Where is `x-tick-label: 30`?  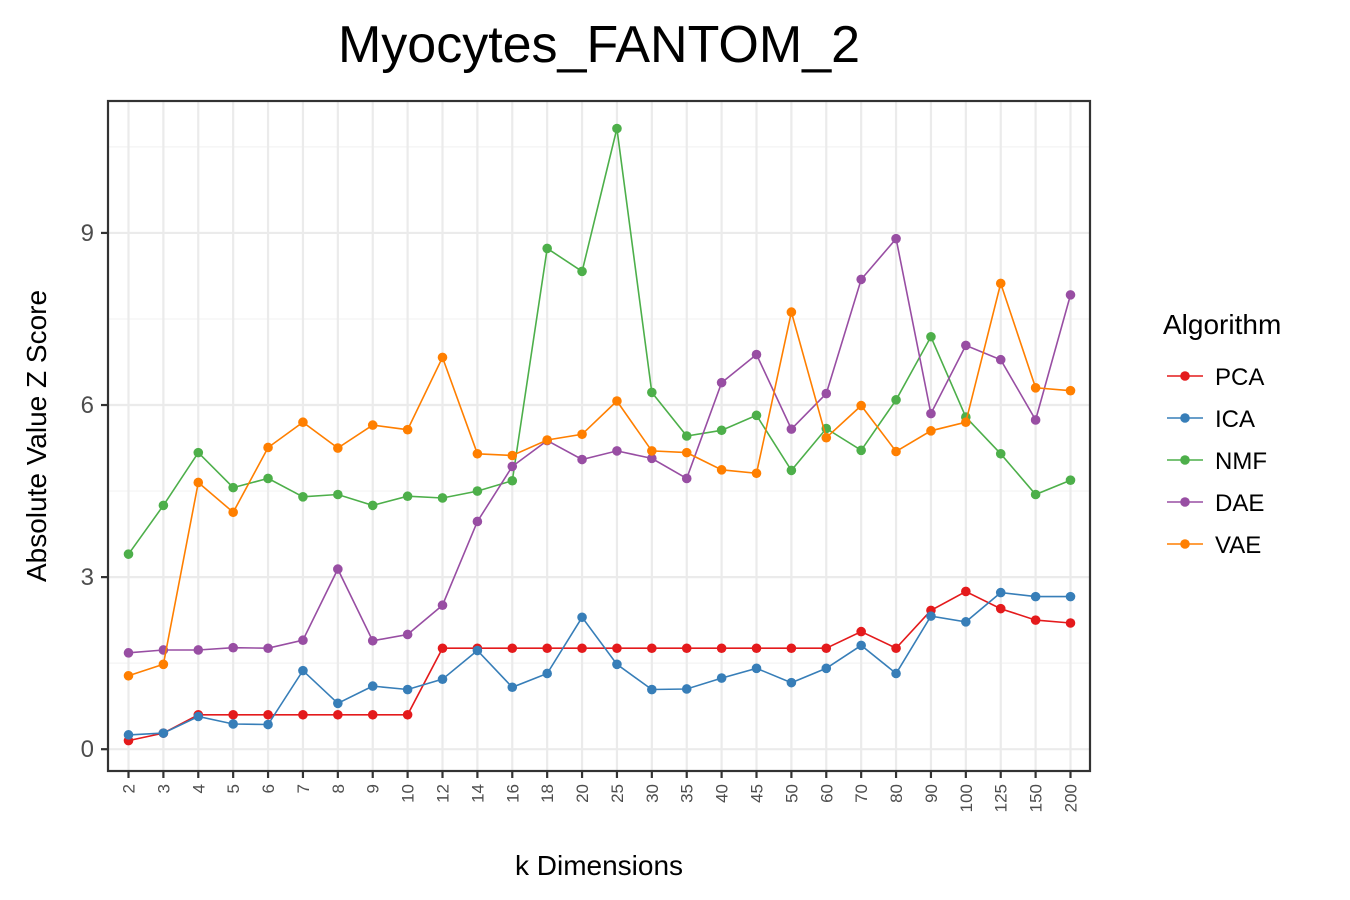
x-tick-label: 30 is located at coordinates (652, 793).